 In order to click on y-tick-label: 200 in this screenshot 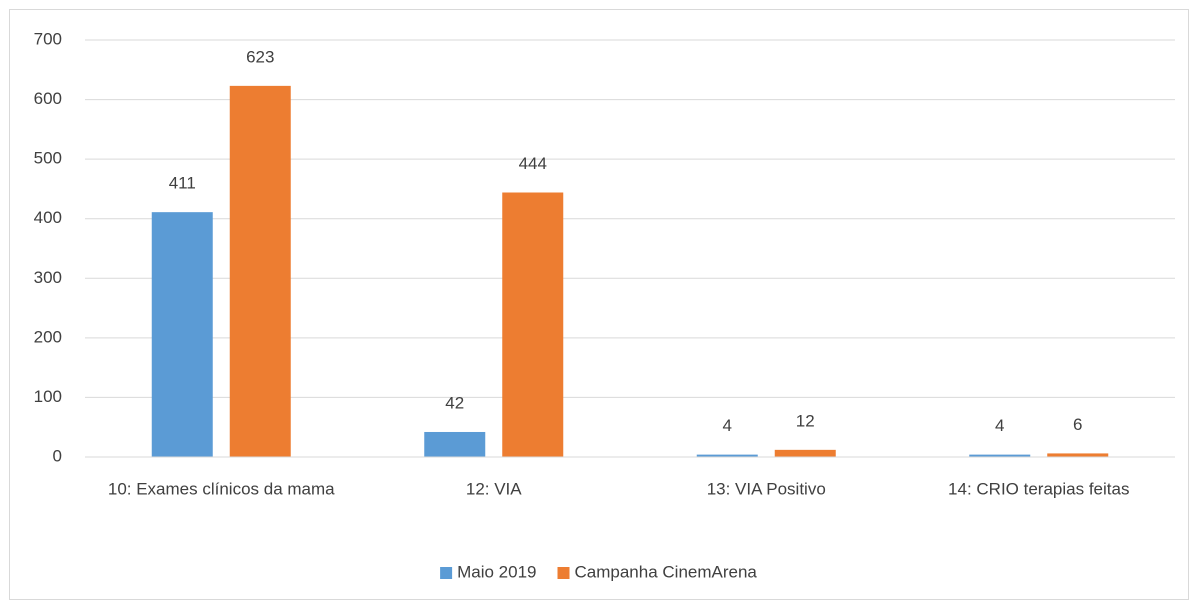, I will do `click(48, 336)`.